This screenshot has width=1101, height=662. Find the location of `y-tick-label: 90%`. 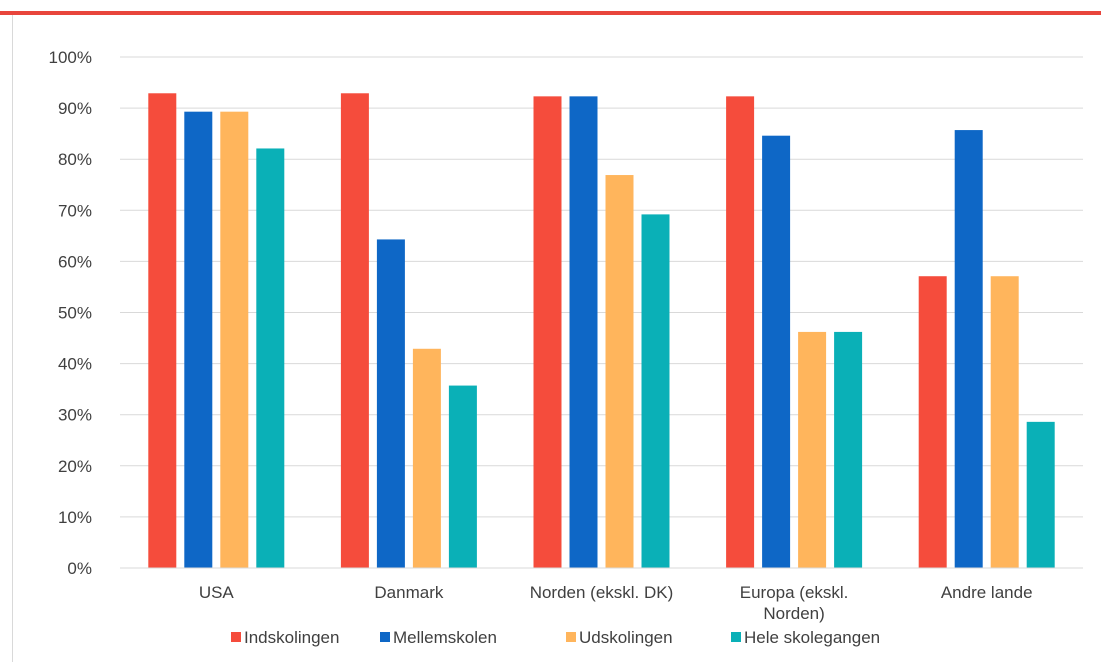

y-tick-label: 90% is located at coordinates (75, 108).